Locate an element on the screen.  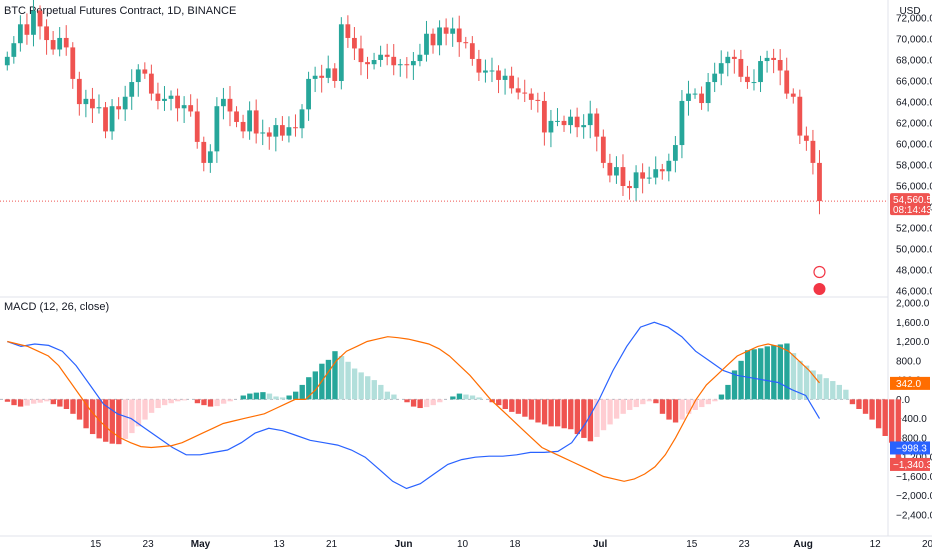
flag-event-icon is located at coordinates (819, 289).